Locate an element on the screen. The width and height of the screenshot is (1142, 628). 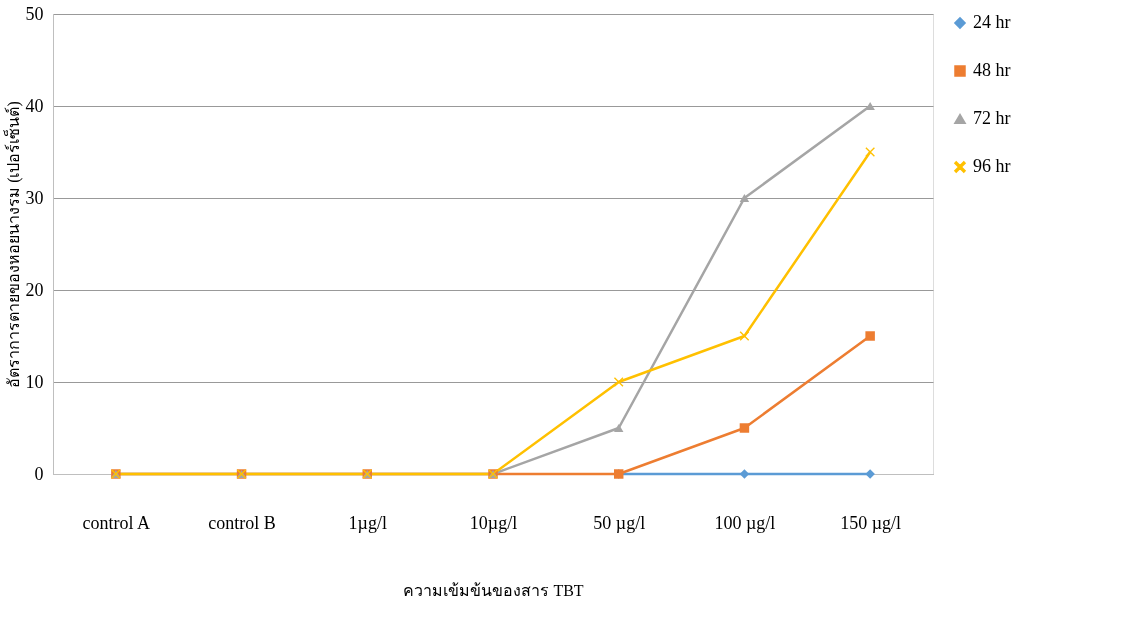
y-tick-label: 20 is located at coordinates (34, 289).